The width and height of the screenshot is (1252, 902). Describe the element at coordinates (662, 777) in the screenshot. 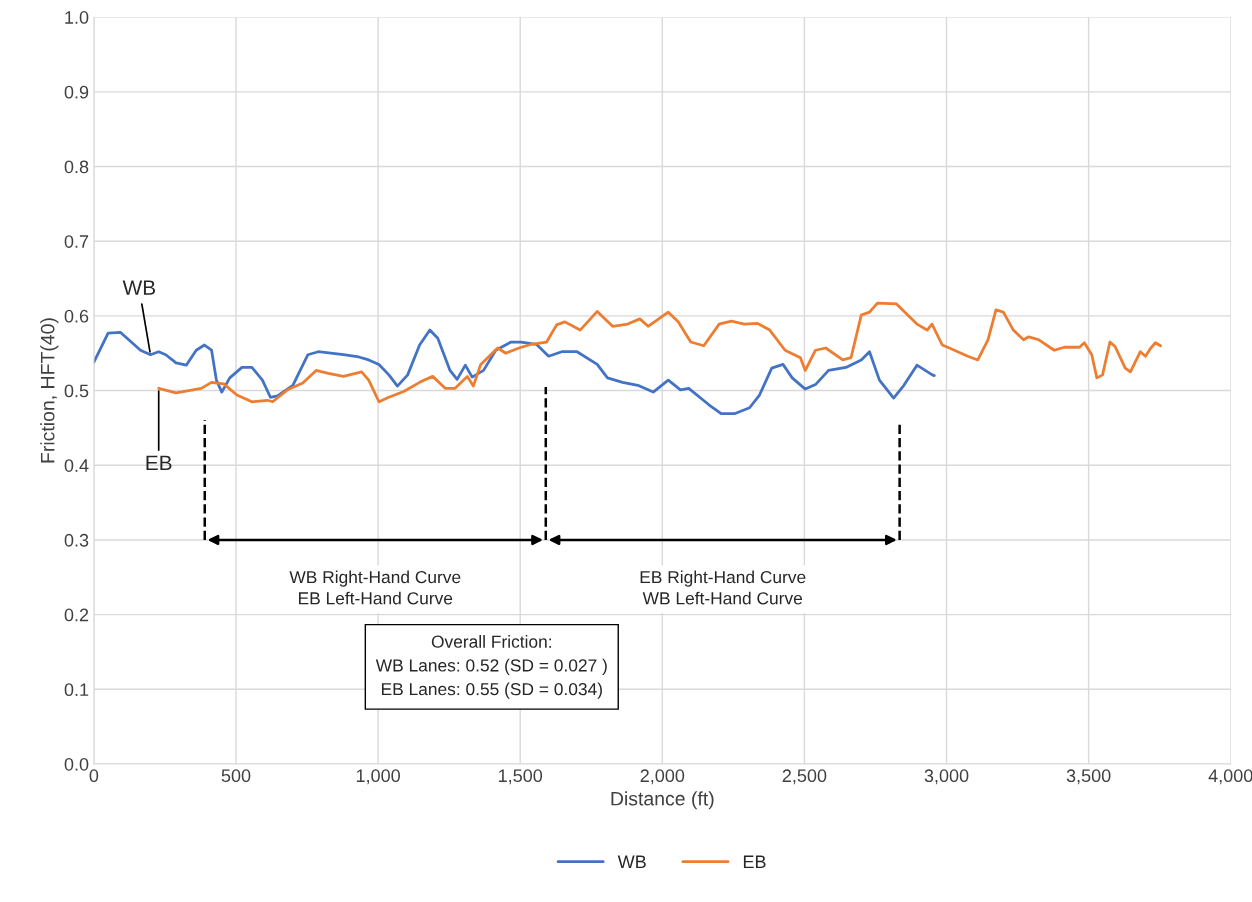

I see `x-tick-label: 2,000` at that location.